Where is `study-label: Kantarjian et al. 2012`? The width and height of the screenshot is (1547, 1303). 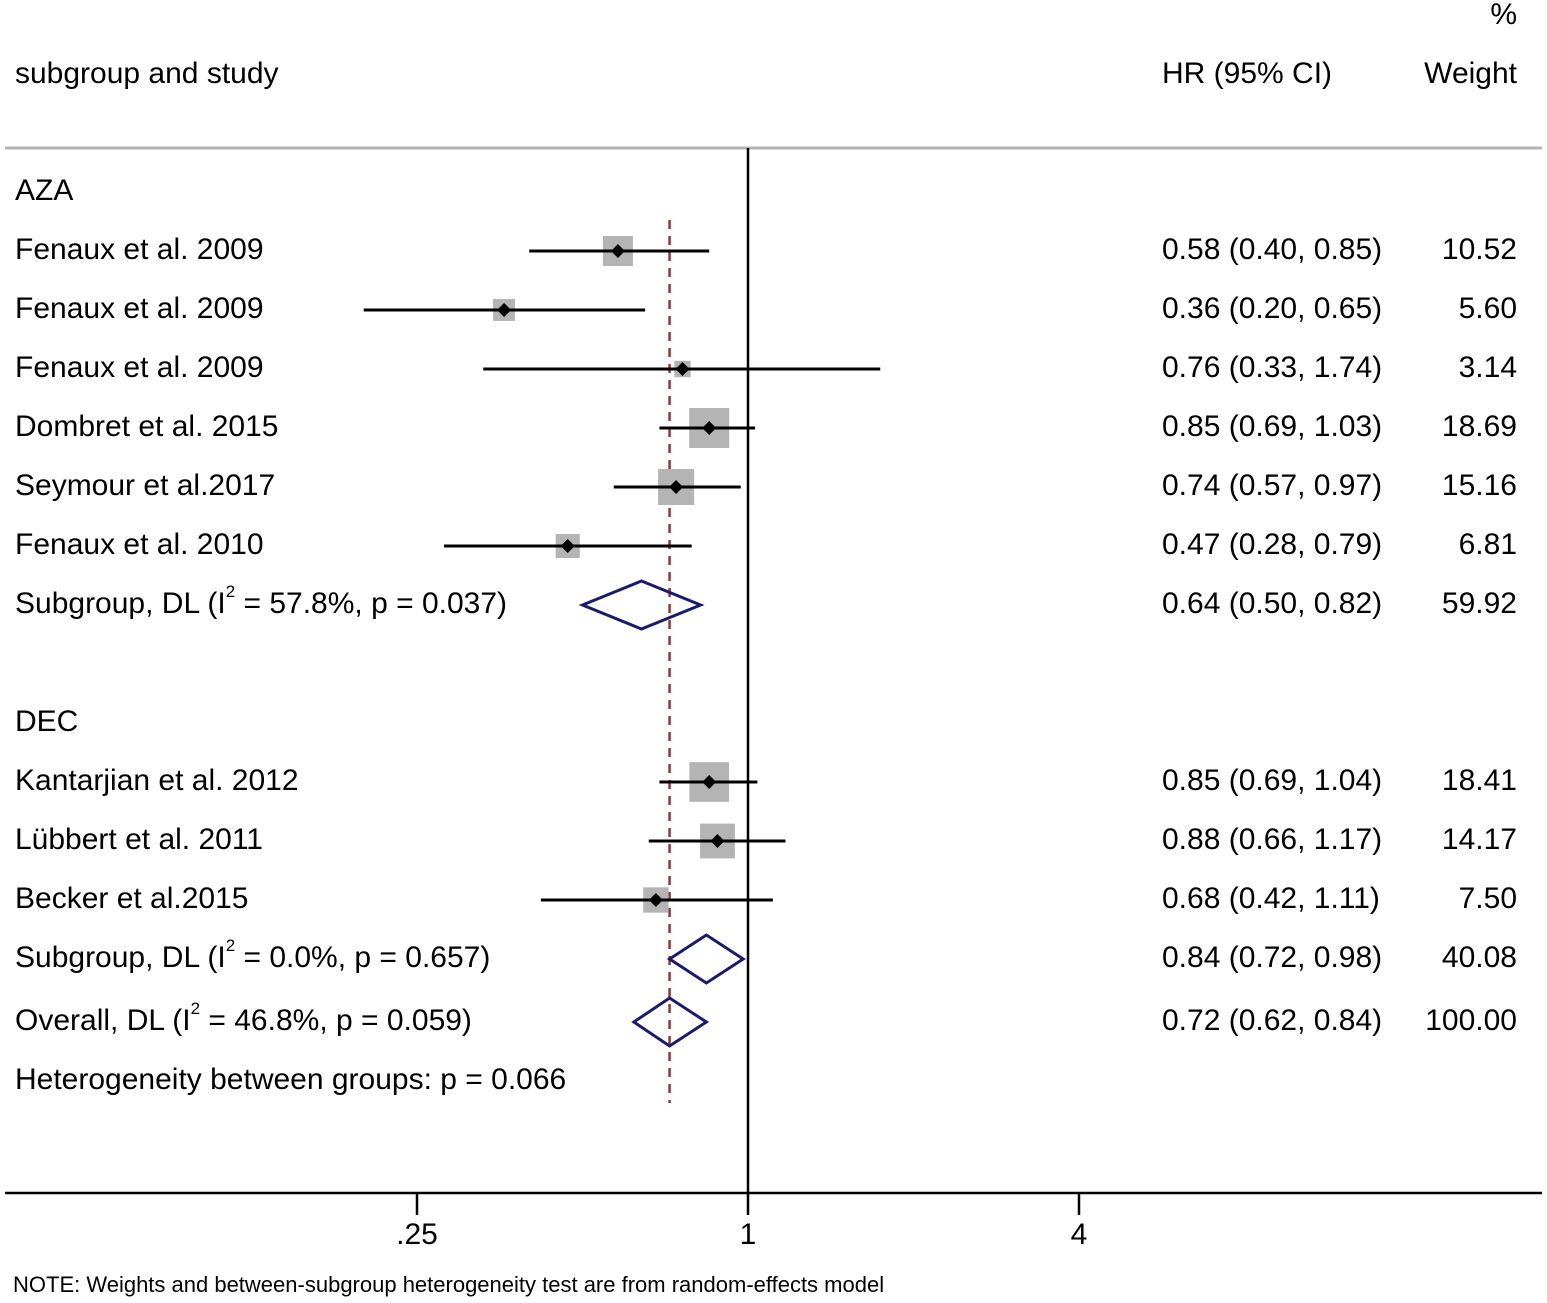
study-label: Kantarjian et al. 2012 is located at coordinates (157, 780).